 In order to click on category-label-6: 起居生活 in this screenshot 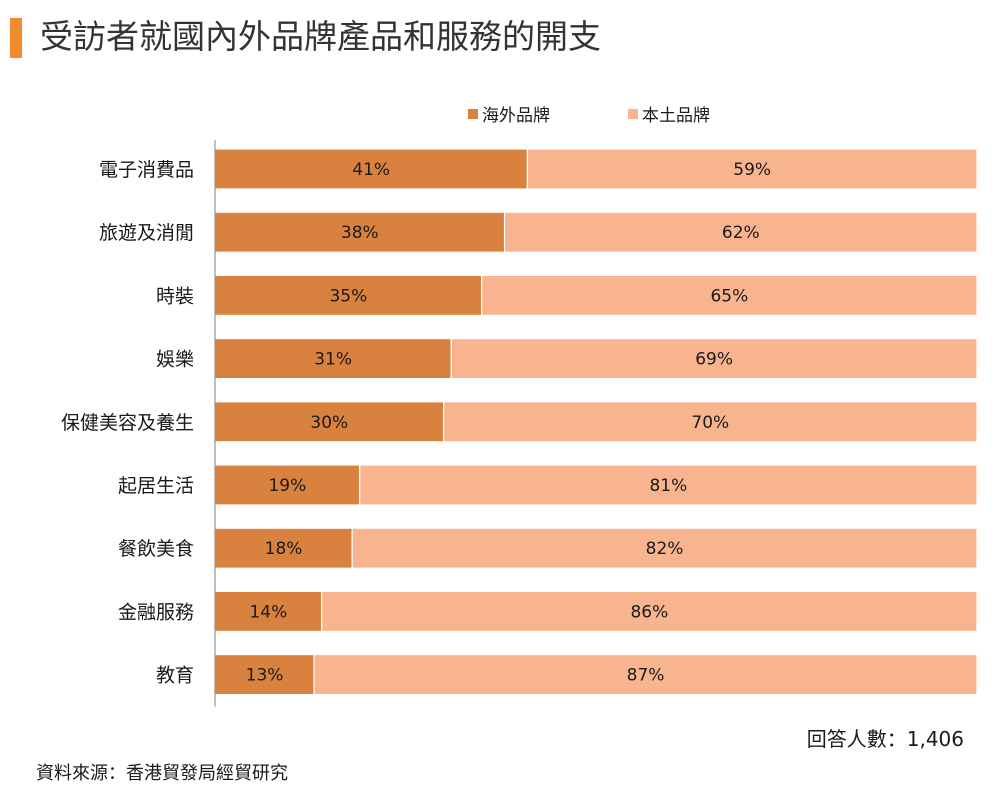, I will do `click(156, 486)`.